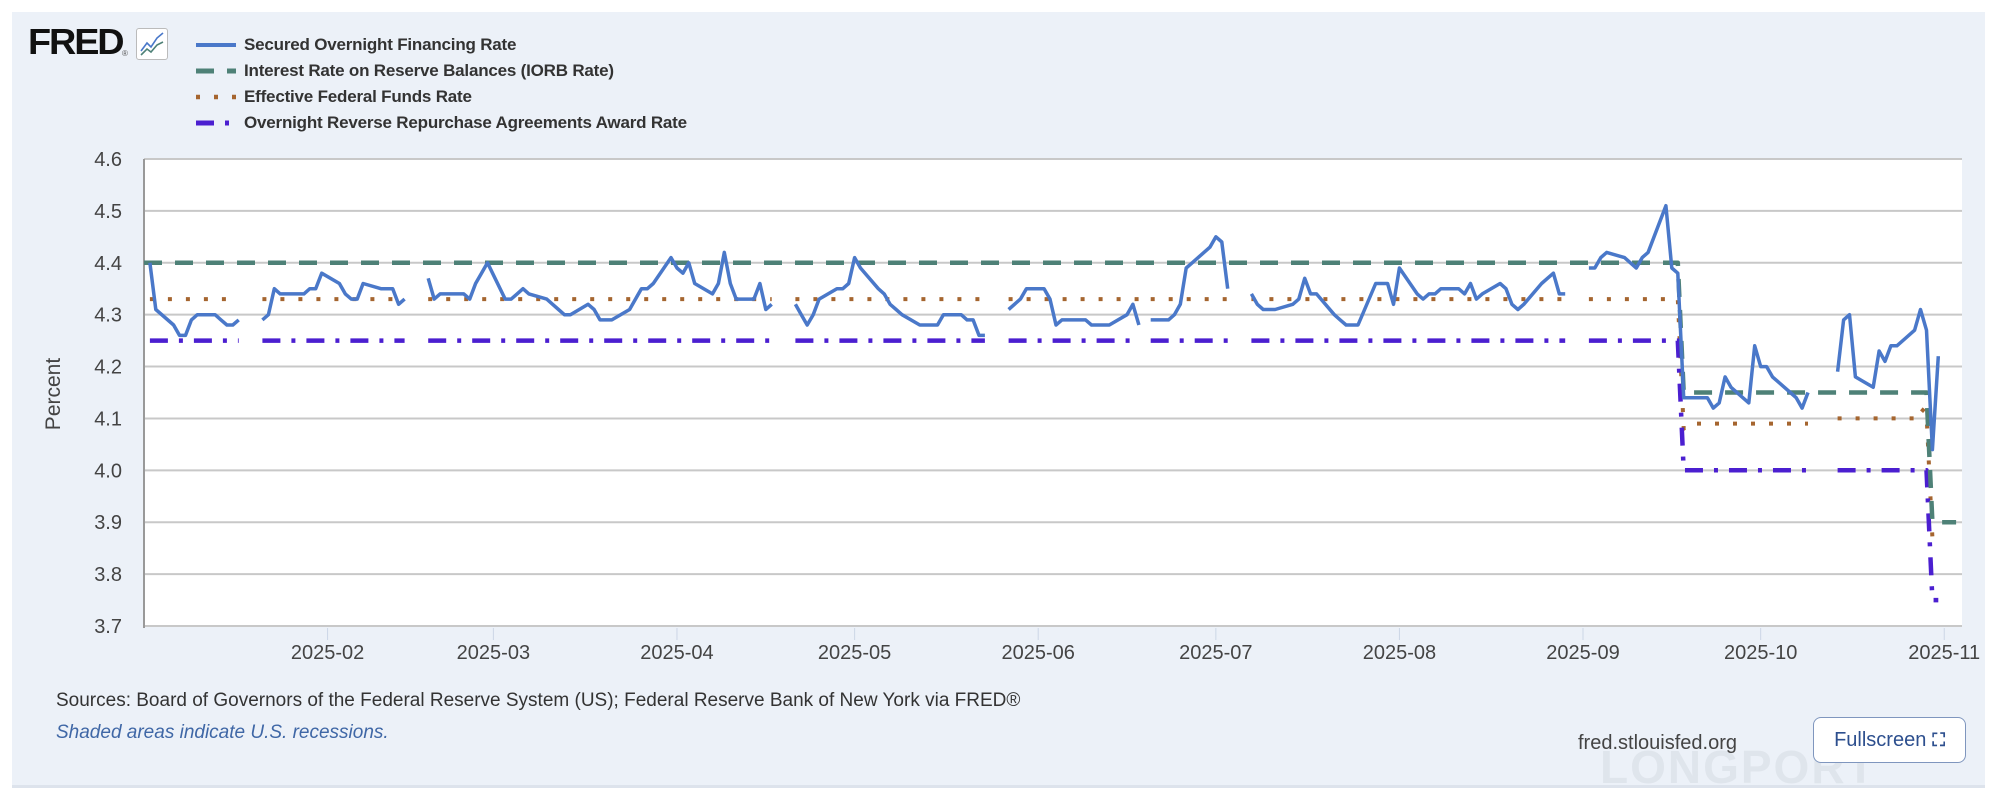  Describe the element at coordinates (854, 653) in the screenshot. I see `x-tick-label: 2025-05` at that location.